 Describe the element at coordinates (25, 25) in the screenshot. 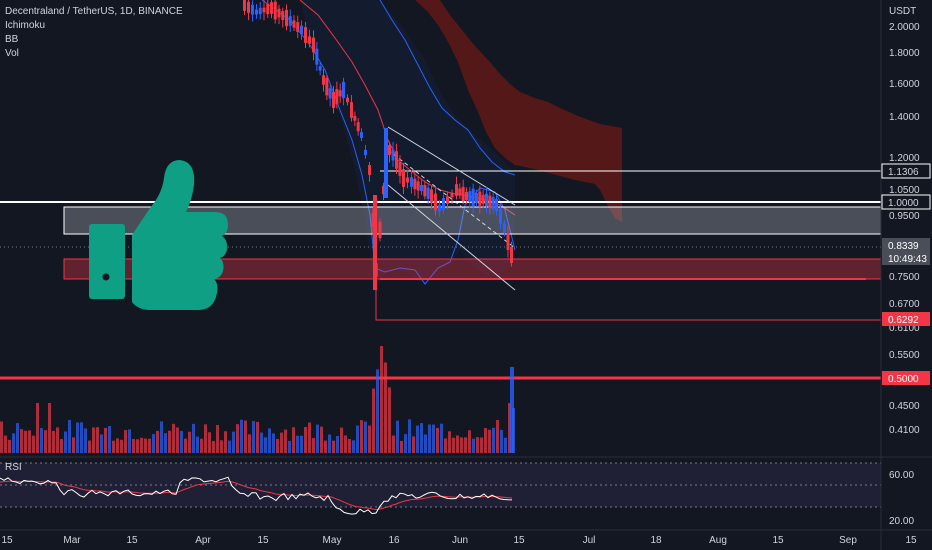

I see `legend-ichimoku: Ichimoku` at that location.